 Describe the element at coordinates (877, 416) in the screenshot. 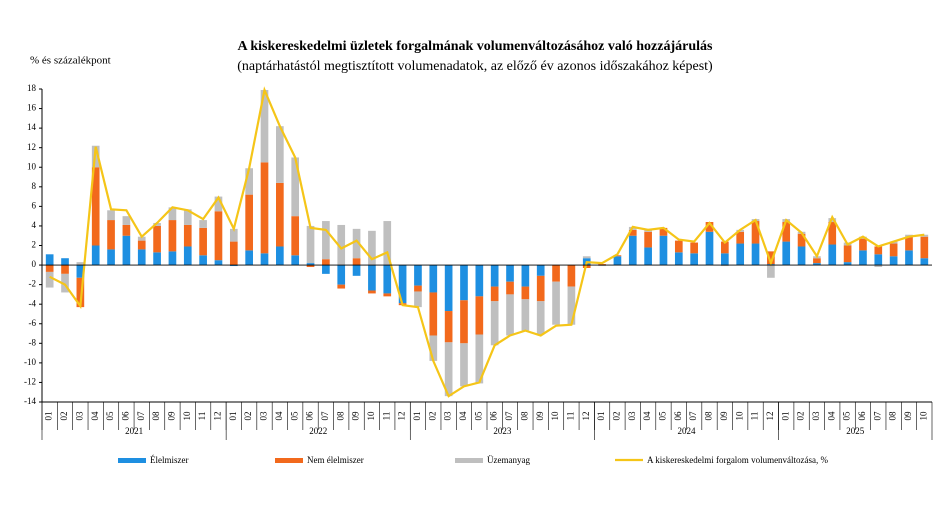

I see `x-tick-label: 07` at that location.